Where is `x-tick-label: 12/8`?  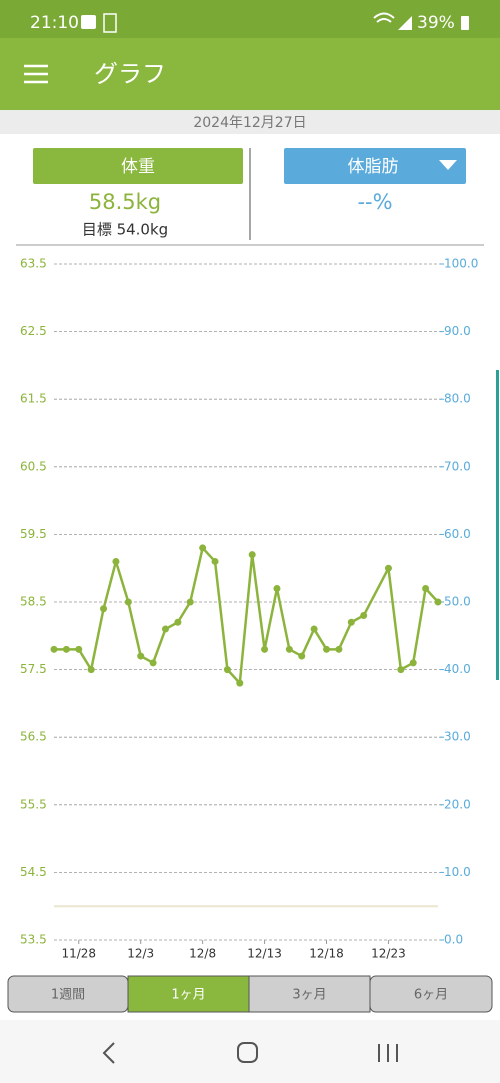
x-tick-label: 12/8 is located at coordinates (202, 954).